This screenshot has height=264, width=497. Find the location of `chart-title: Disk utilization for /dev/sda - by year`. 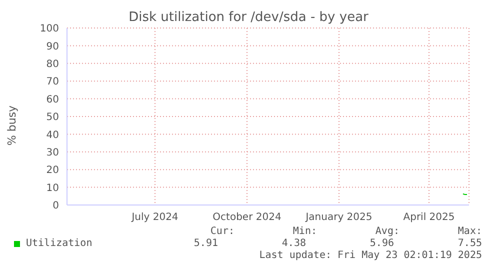

chart-title: Disk utilization for /dev/sda - by year is located at coordinates (249, 17).